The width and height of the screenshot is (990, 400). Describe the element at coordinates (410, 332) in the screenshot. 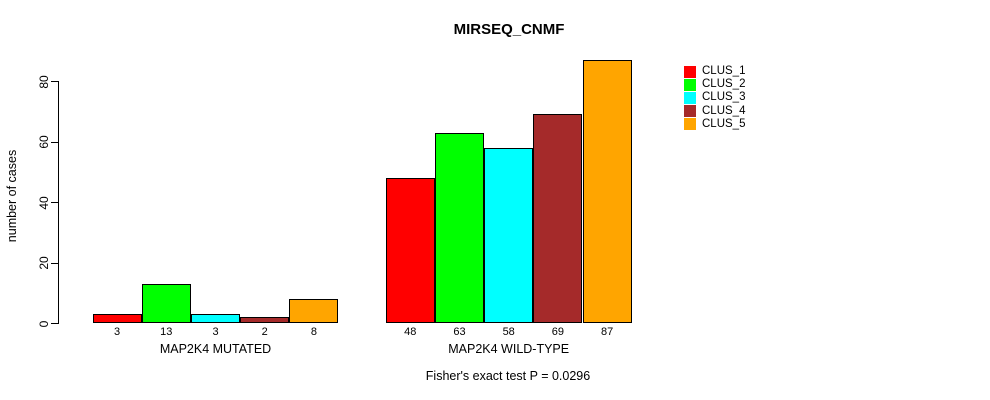

I see `bar-value-label: 48` at that location.